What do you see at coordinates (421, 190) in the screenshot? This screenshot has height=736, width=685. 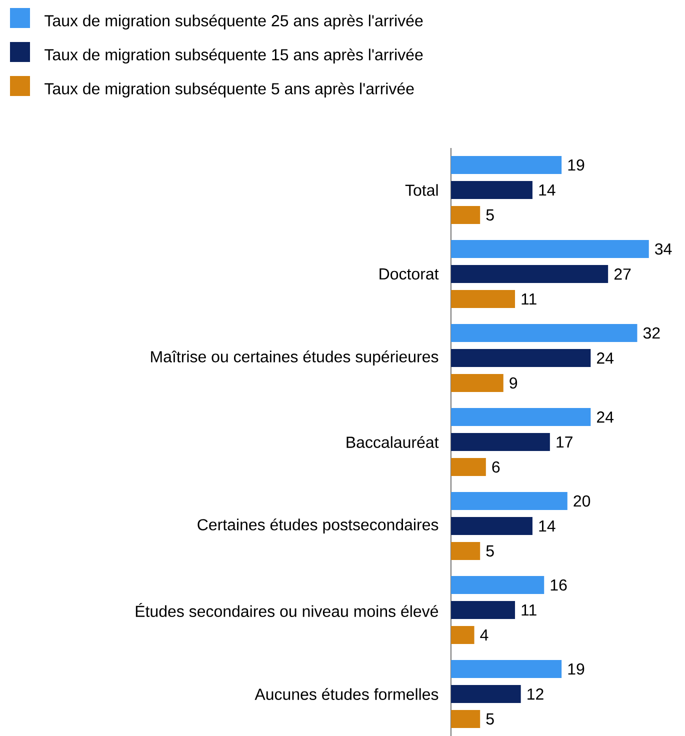 I see `y-tick-label: Total` at bounding box center [421, 190].